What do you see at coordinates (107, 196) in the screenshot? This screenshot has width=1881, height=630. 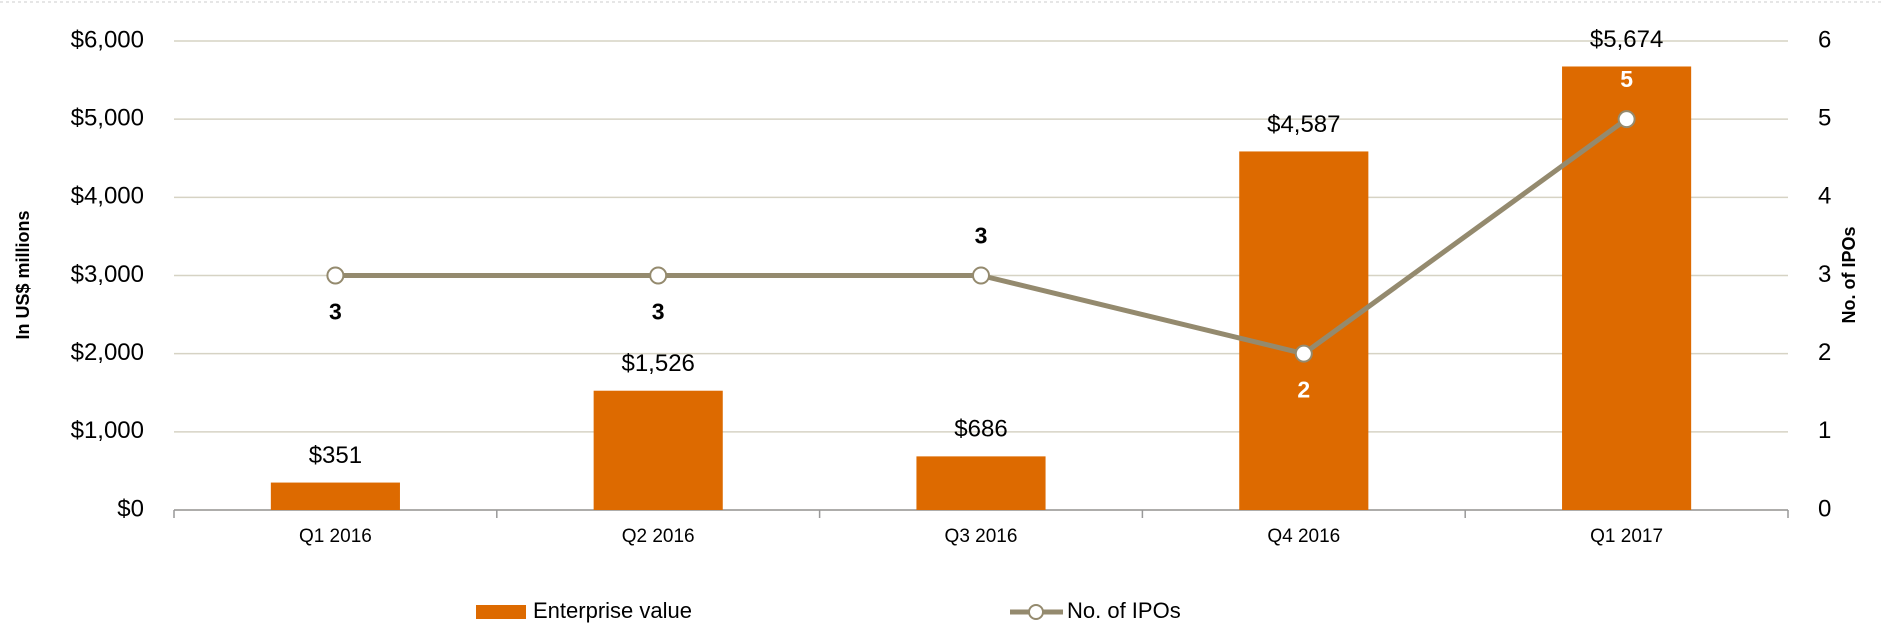 I see `y-tick-label: $4,000` at bounding box center [107, 196].